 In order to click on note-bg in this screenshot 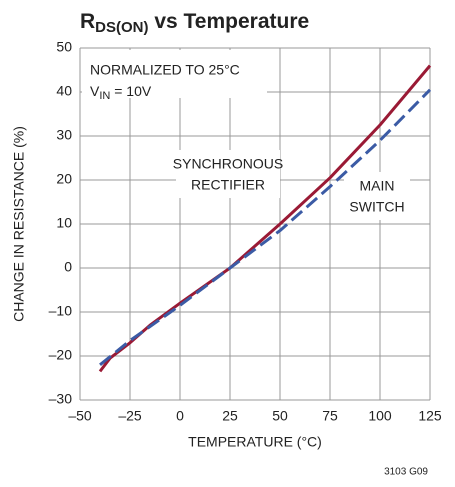, I will do `click(174, 74)`.